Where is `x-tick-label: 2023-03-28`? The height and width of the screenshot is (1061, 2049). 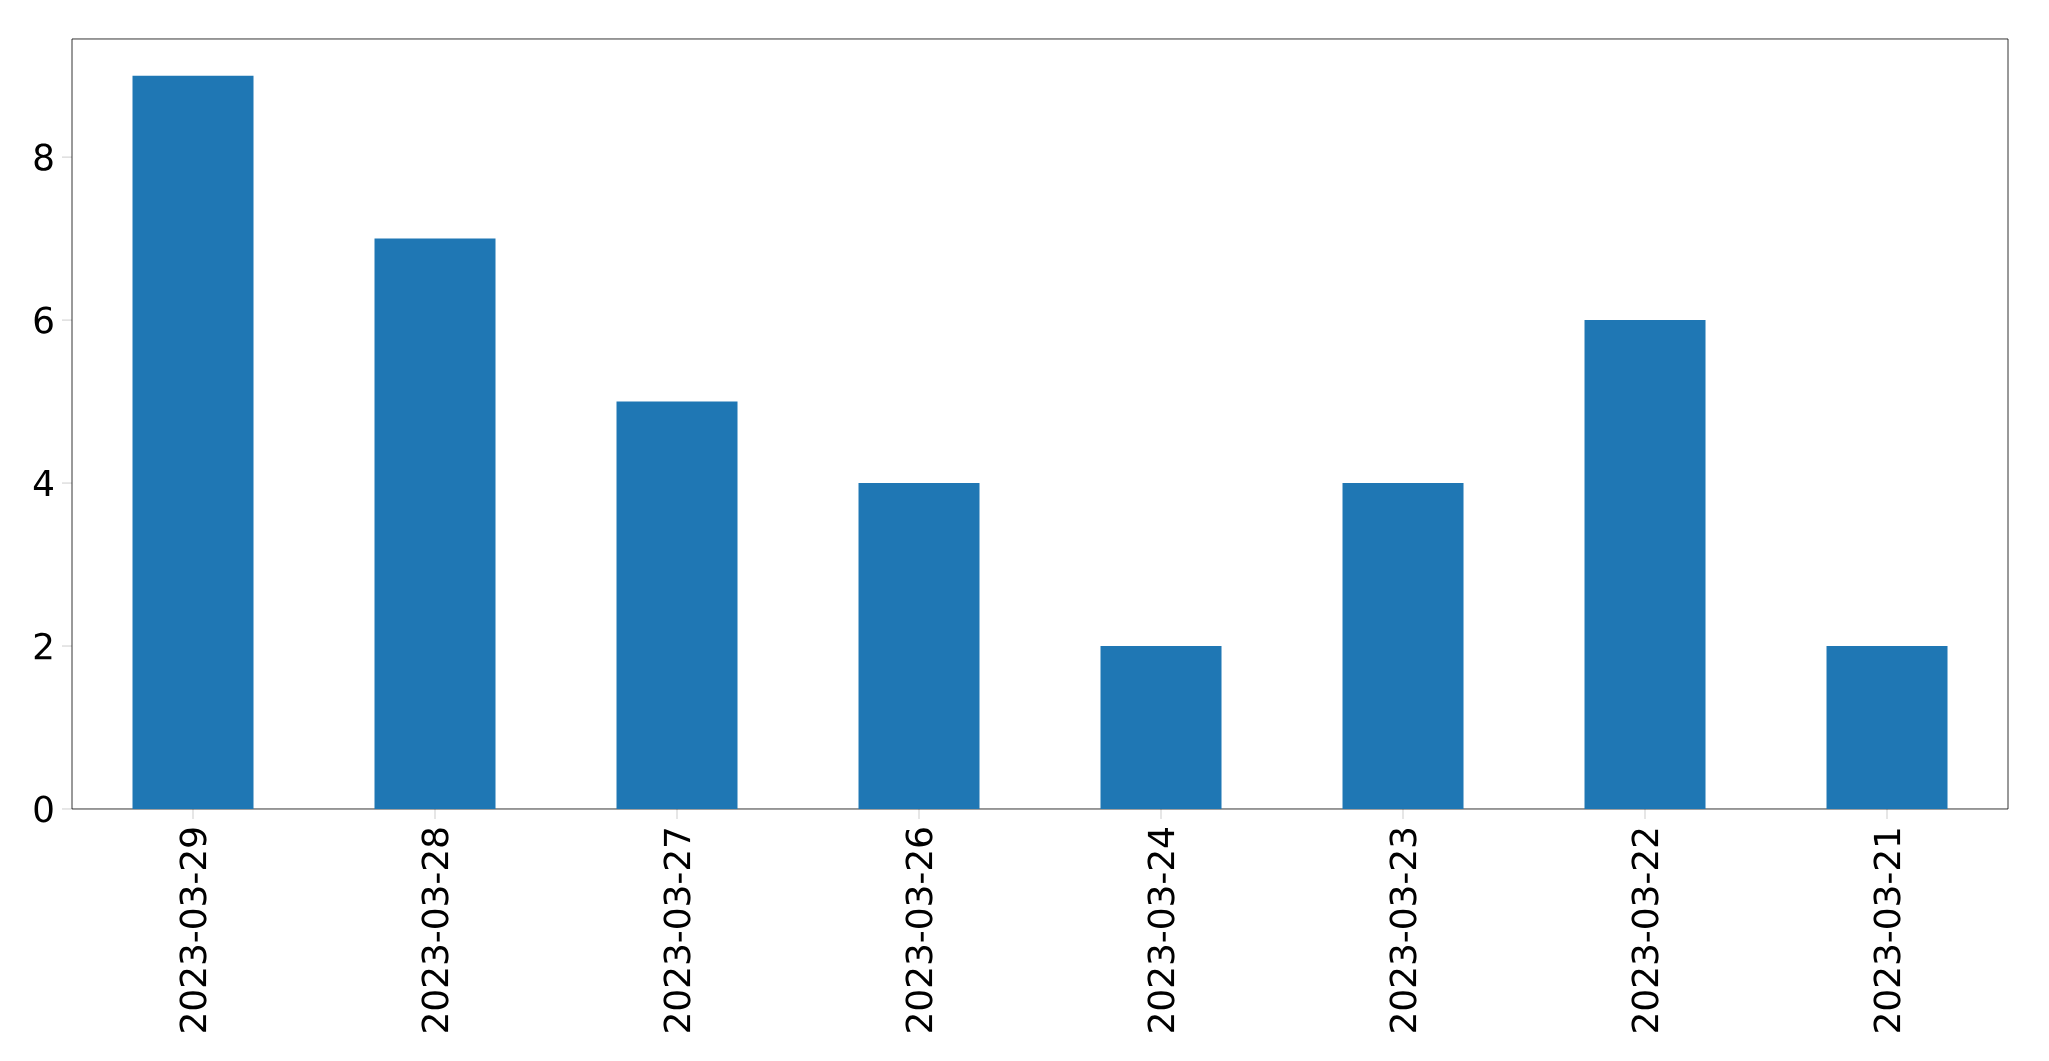 x-tick-label: 2023-03-28 is located at coordinates (435, 930).